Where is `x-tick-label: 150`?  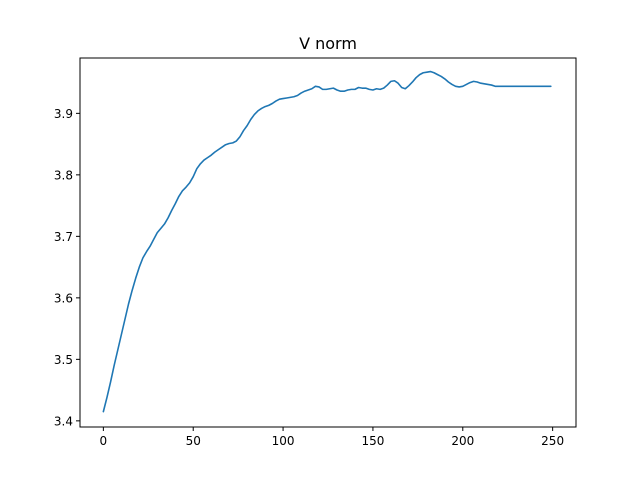
x-tick-label: 150 is located at coordinates (372, 441).